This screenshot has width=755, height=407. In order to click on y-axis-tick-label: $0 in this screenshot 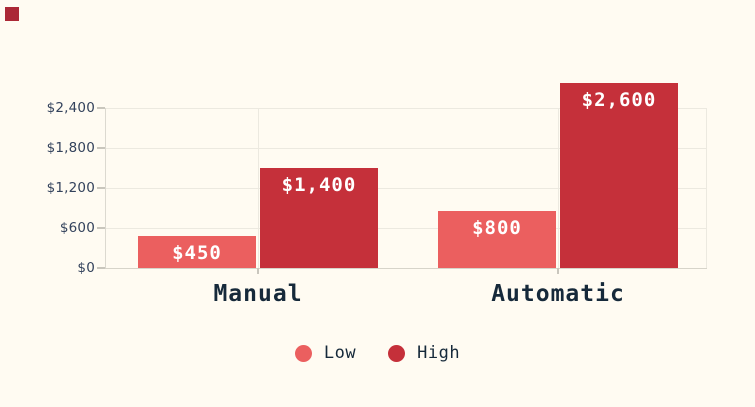, I will do `click(86, 268)`.